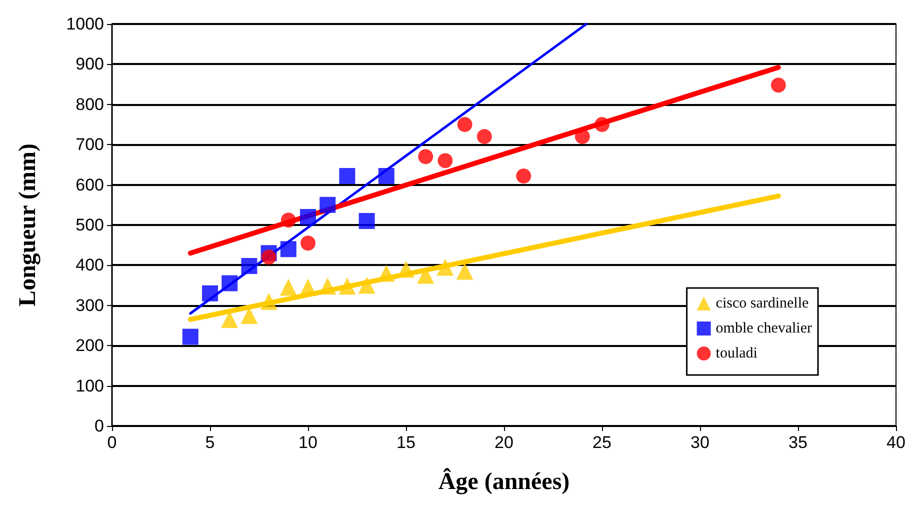 The height and width of the screenshot is (510, 912). Describe the element at coordinates (764, 328) in the screenshot. I see `legend-label: omble chevalier` at that location.